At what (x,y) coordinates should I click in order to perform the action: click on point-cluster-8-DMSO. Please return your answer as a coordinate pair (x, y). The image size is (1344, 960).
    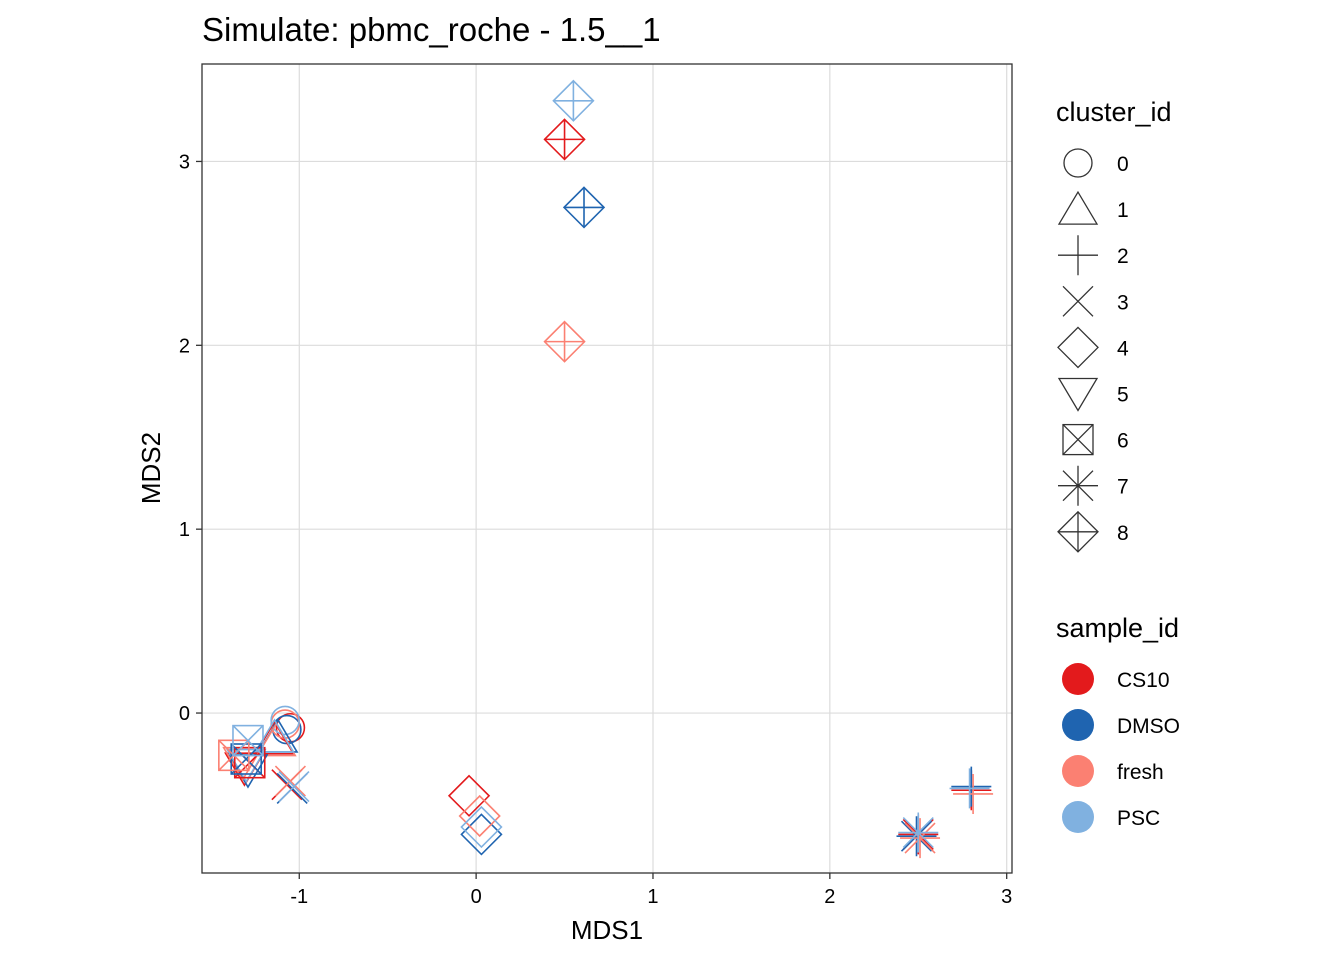
    Looking at the image, I should click on (584, 207).